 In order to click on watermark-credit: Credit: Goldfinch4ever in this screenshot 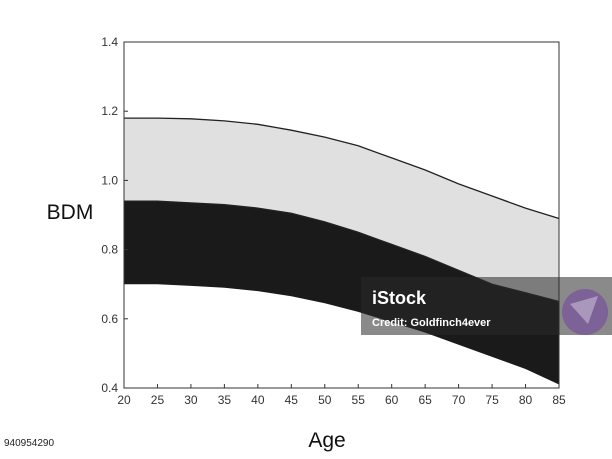, I will do `click(431, 323)`.